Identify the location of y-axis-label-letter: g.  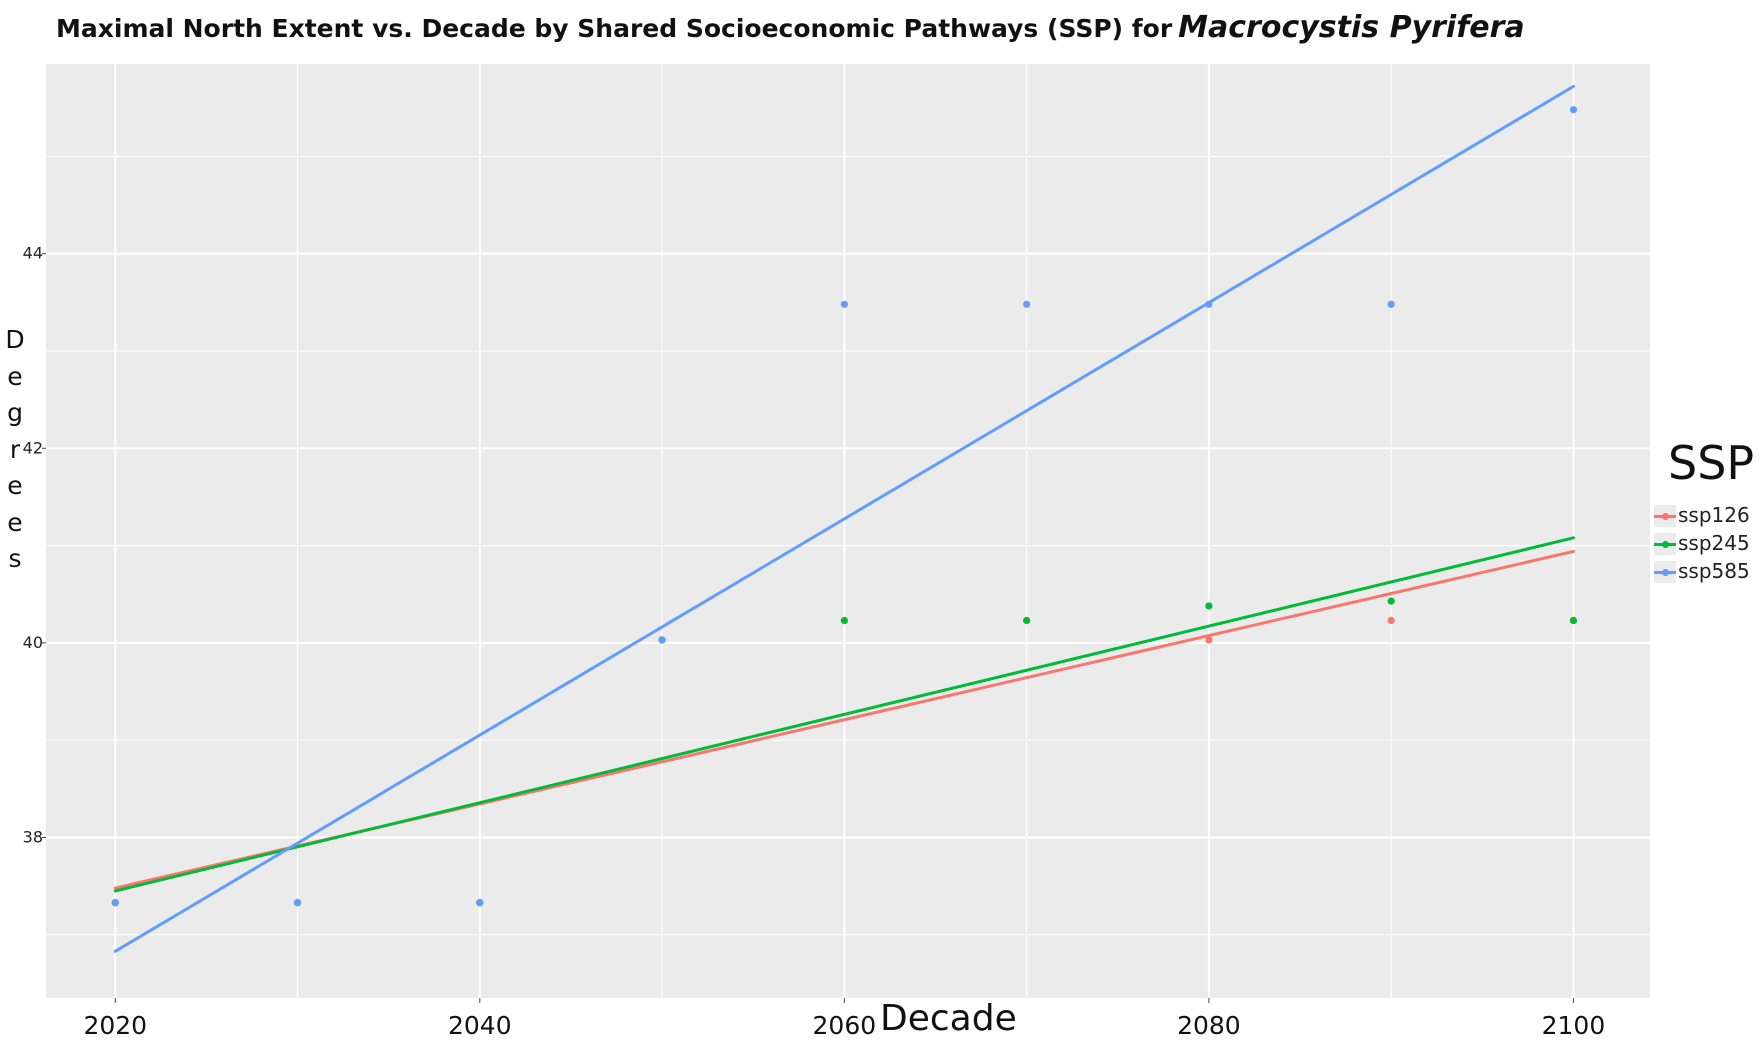
(15, 412).